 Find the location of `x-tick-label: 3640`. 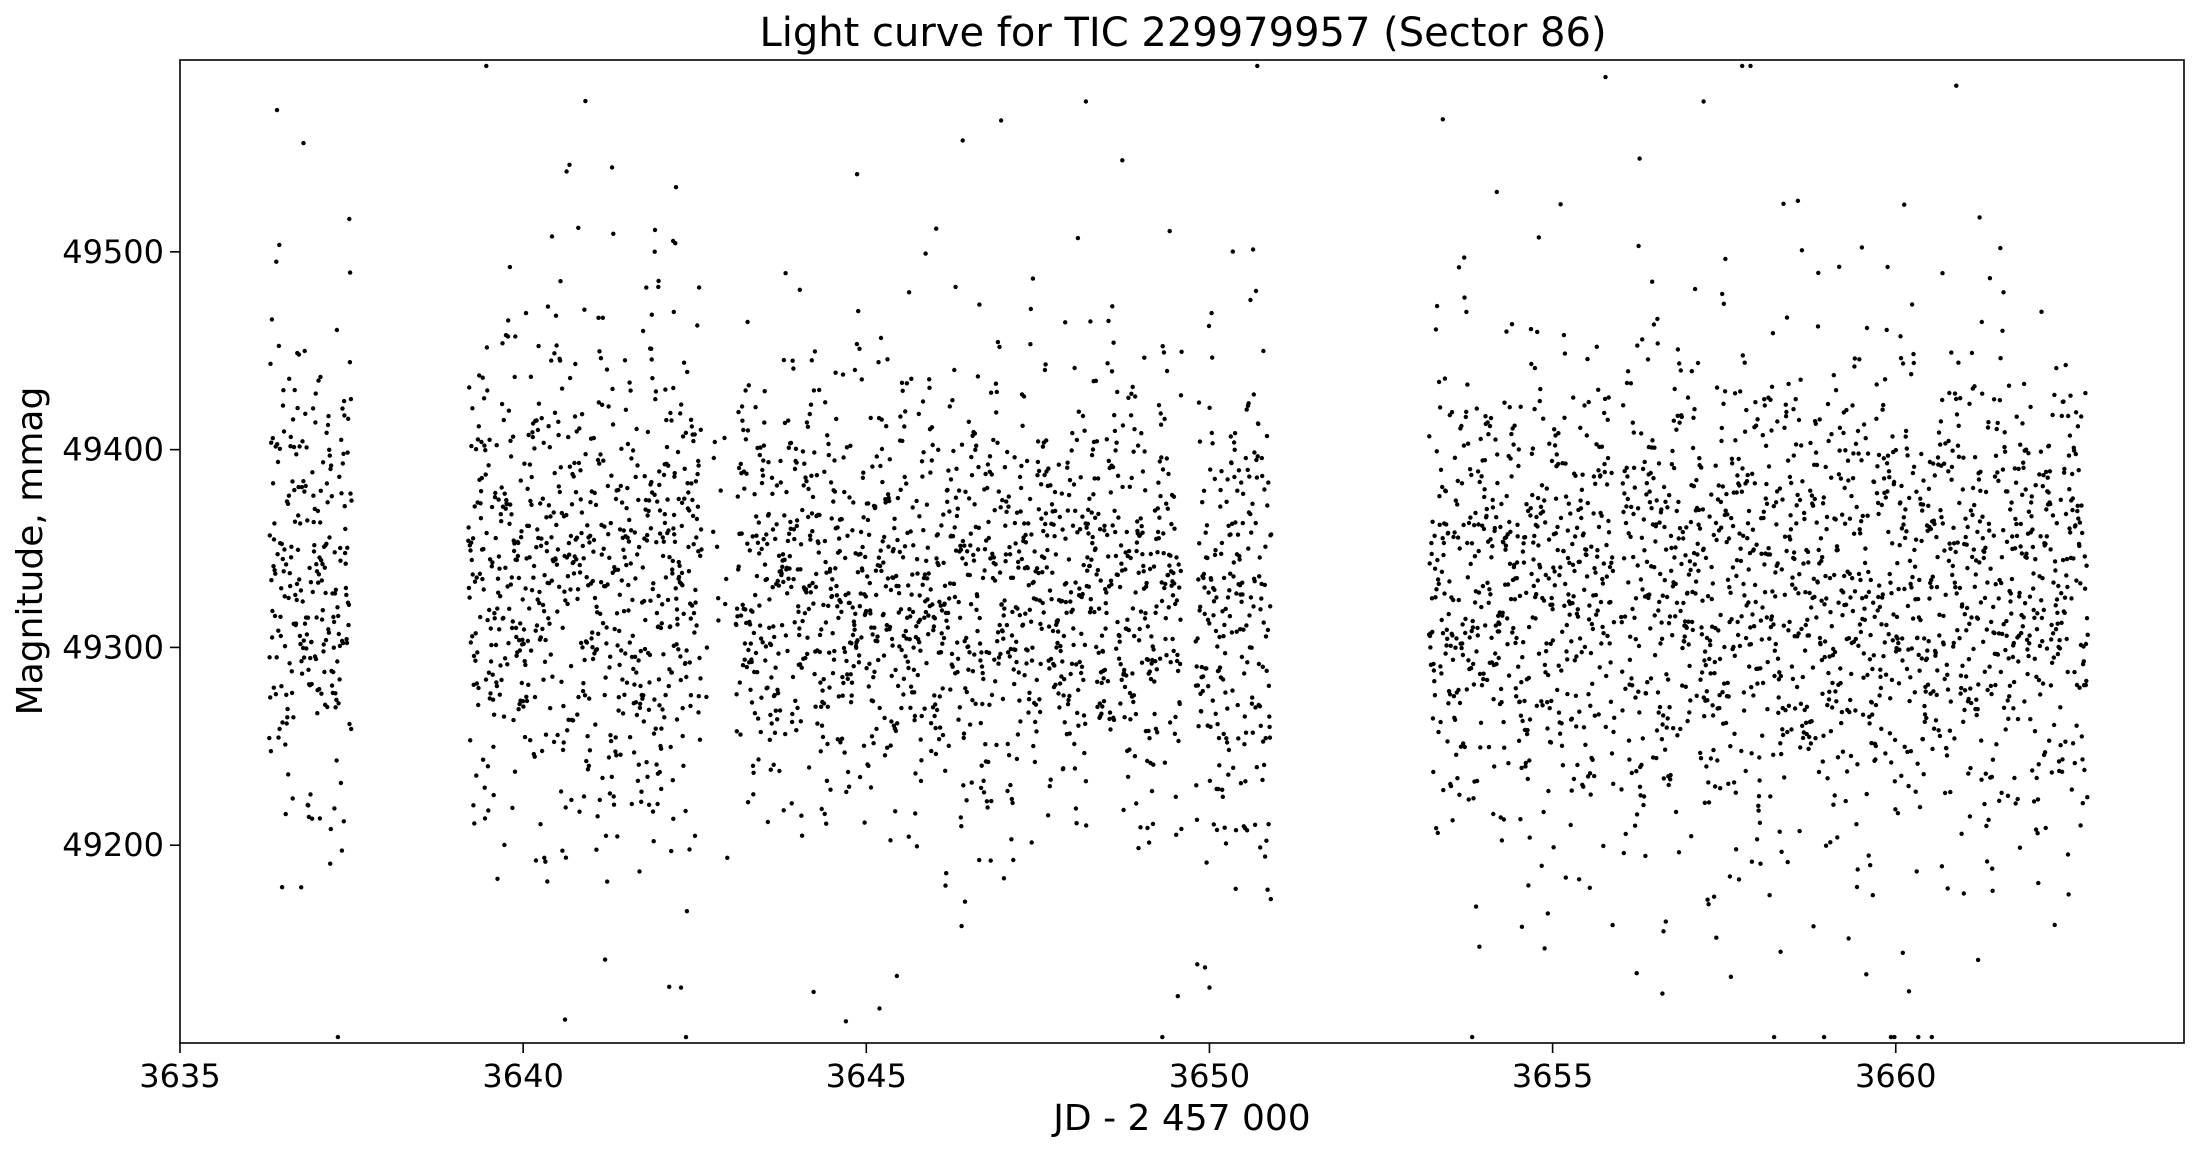

x-tick-label: 3640 is located at coordinates (522, 1076).